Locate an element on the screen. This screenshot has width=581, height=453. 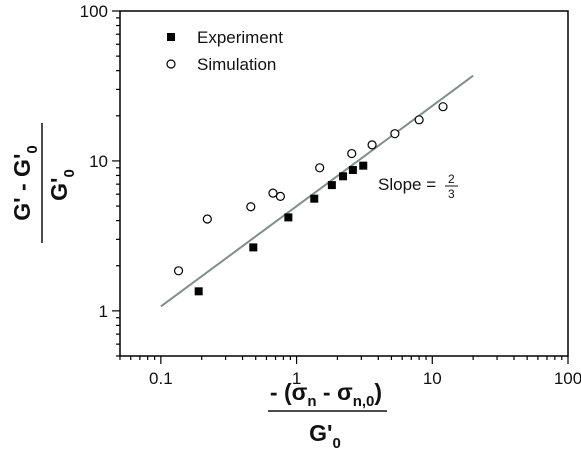
y-label-numerator: G' - G'0 is located at coordinates (25, 183).